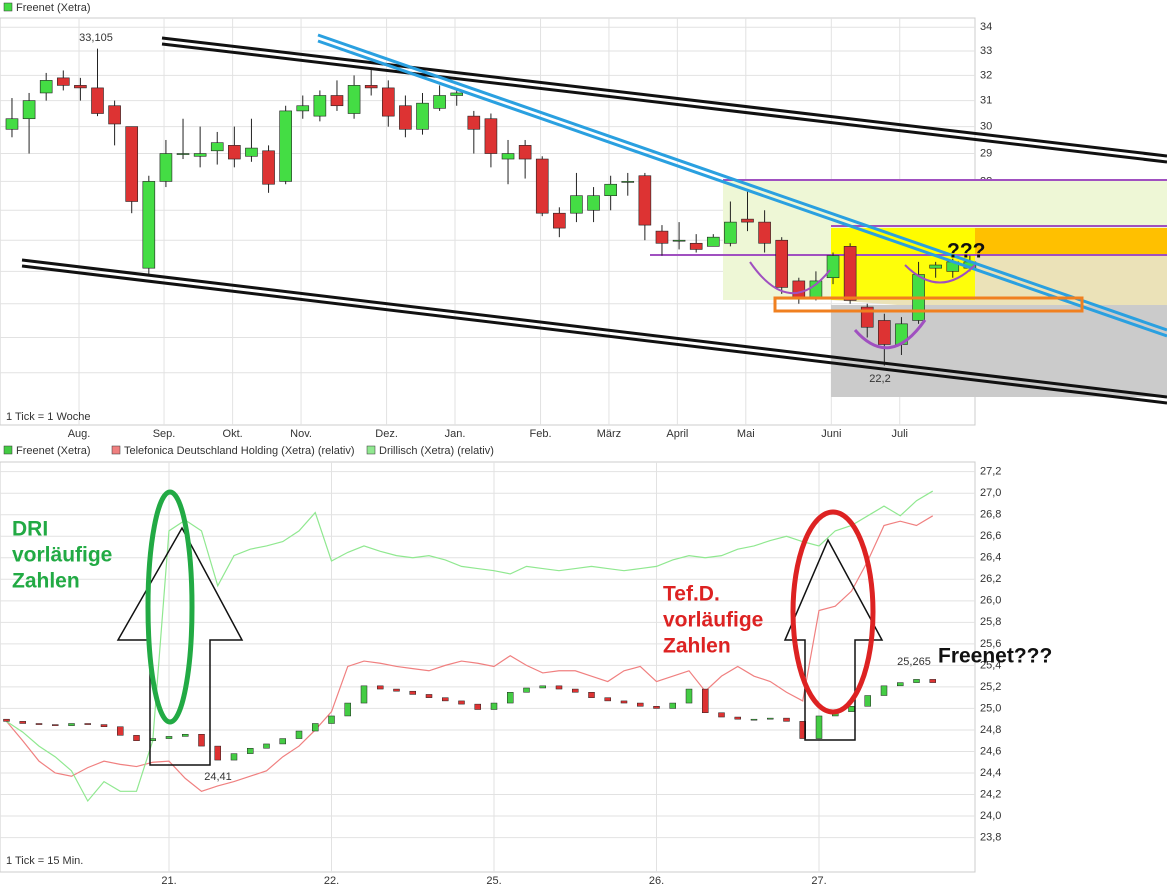 The image size is (1167, 895). Describe the element at coordinates (990, 579) in the screenshot. I see `y-tick-label: 26,2` at that location.